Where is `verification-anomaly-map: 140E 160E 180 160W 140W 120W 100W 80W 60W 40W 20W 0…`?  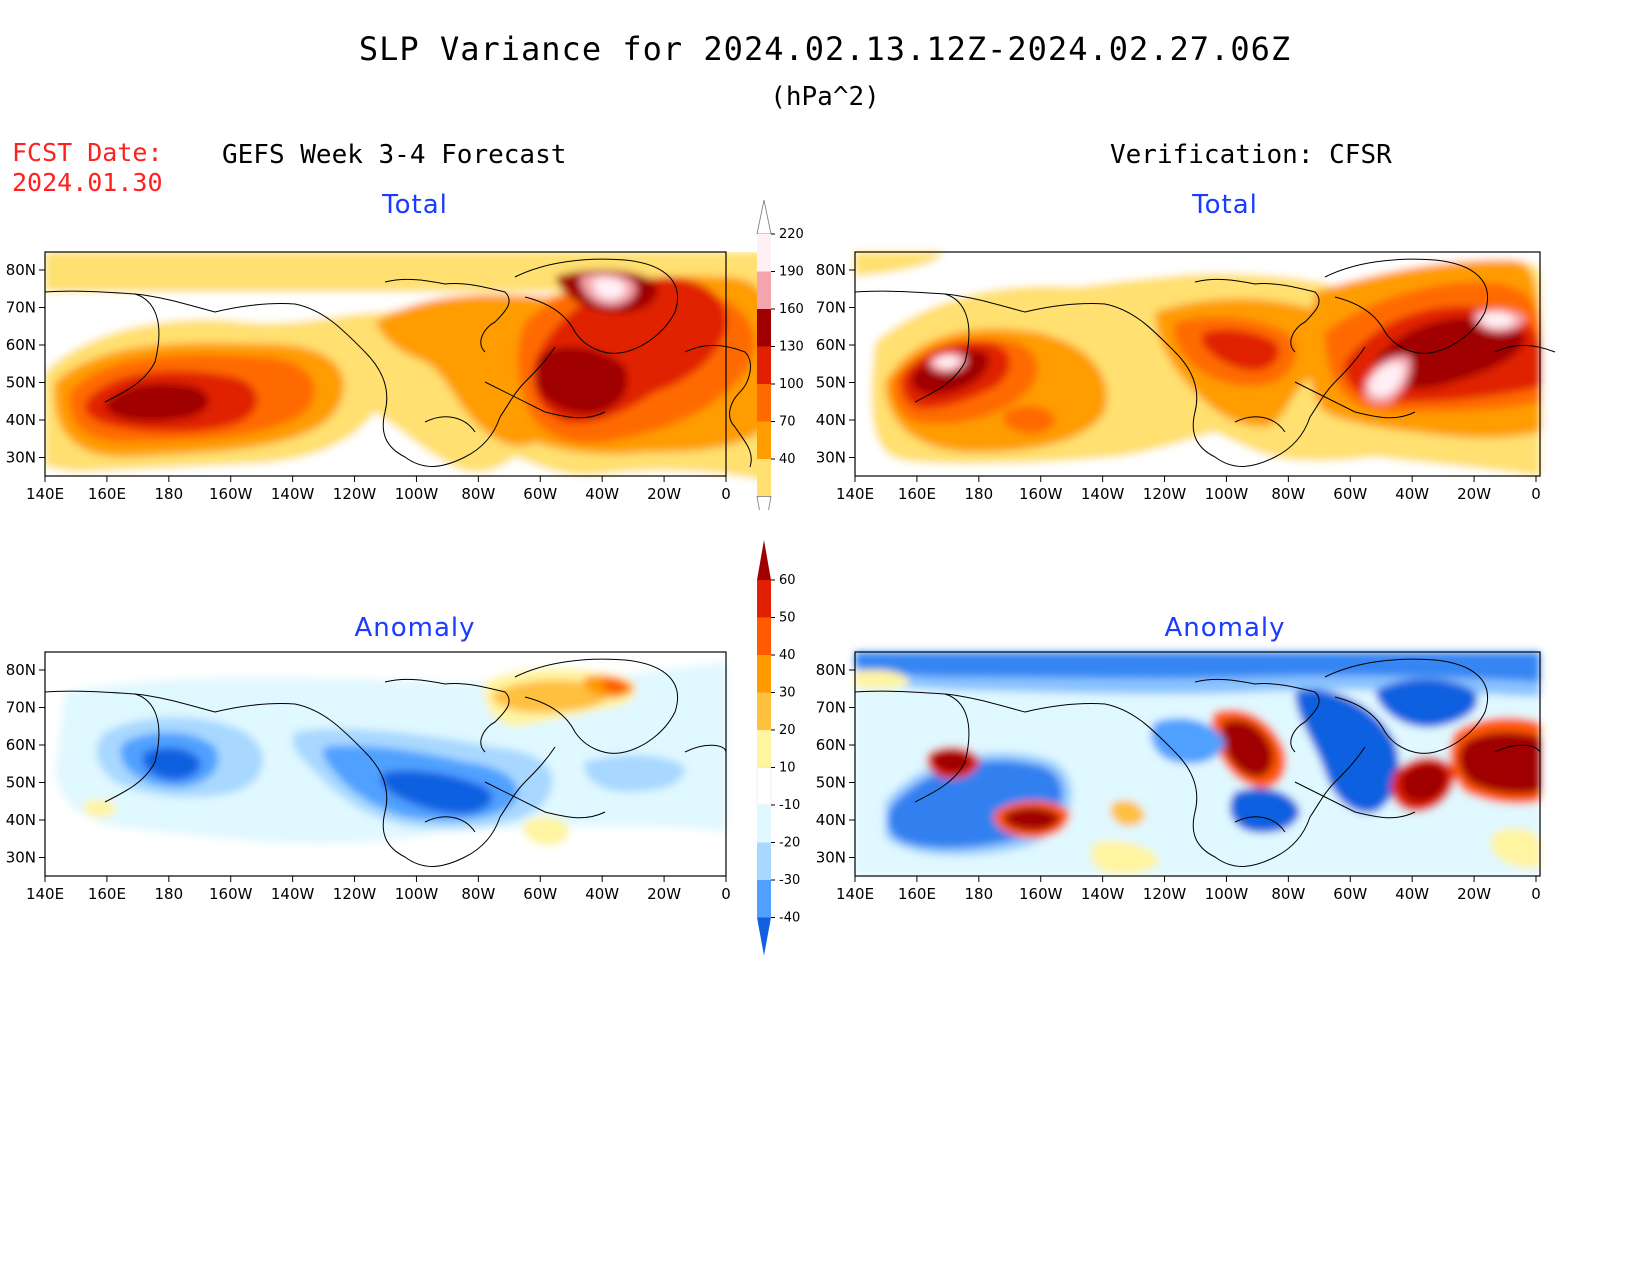
verification-anomaly-map: 140E 160E 180 160W 140W 120W 100W 80W 60W 40W 20W 0… is located at coordinates (1178, 777).